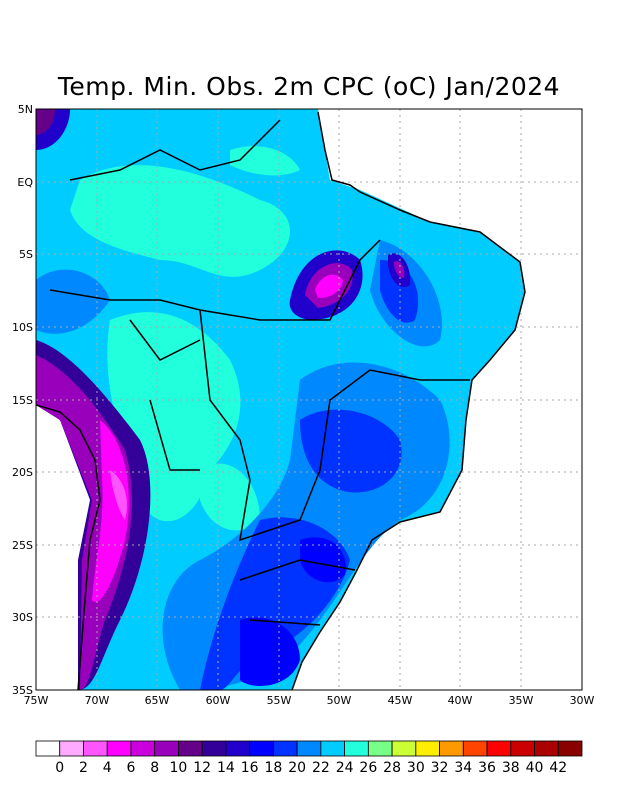 The height and width of the screenshot is (800, 618). I want to click on colorbar-label: 32, so click(440, 768).